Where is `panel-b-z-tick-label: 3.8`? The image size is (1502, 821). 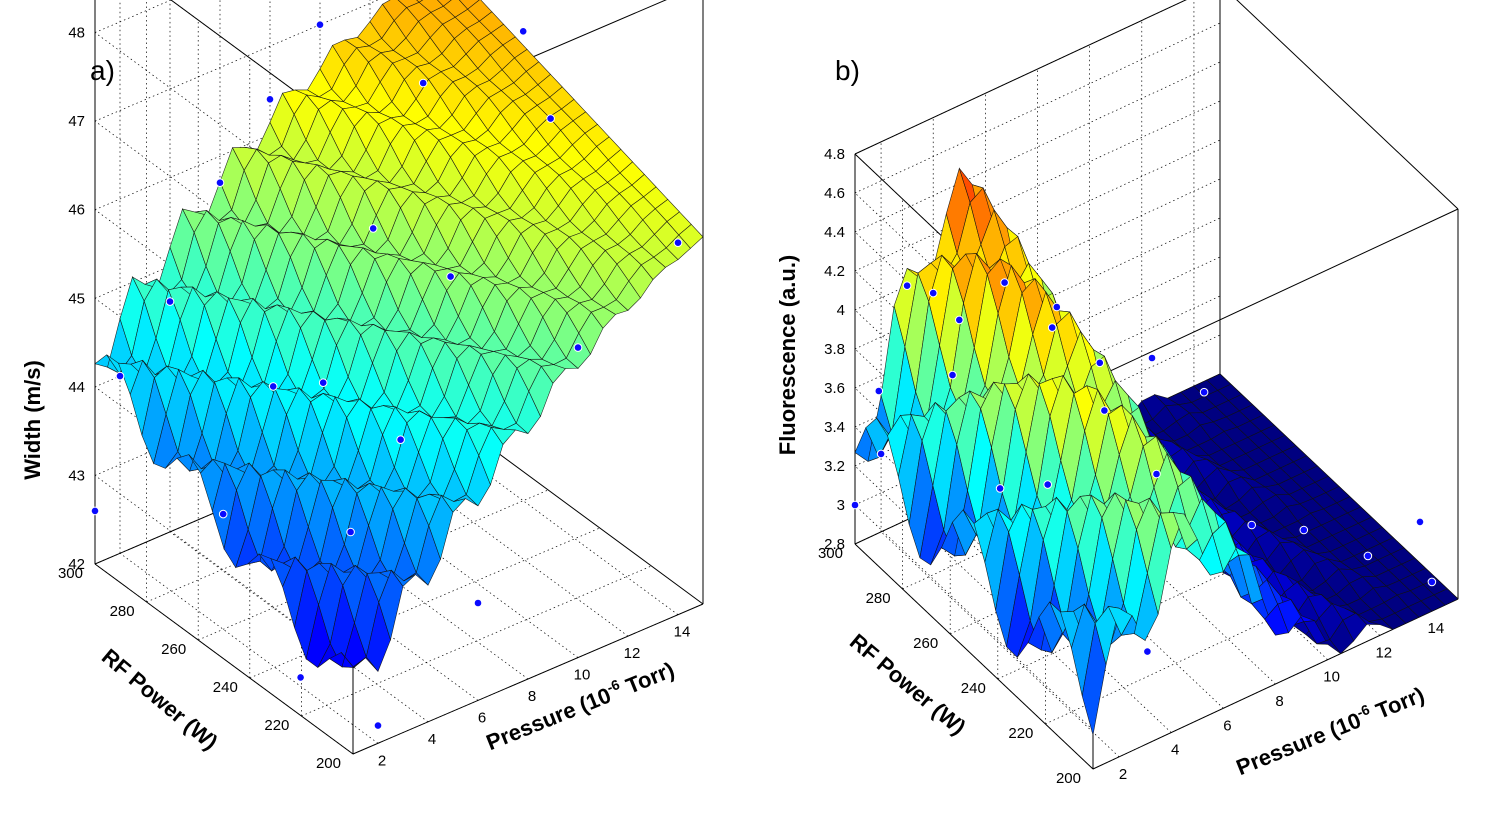
panel-b-z-tick-label: 3.8 is located at coordinates (834, 349).